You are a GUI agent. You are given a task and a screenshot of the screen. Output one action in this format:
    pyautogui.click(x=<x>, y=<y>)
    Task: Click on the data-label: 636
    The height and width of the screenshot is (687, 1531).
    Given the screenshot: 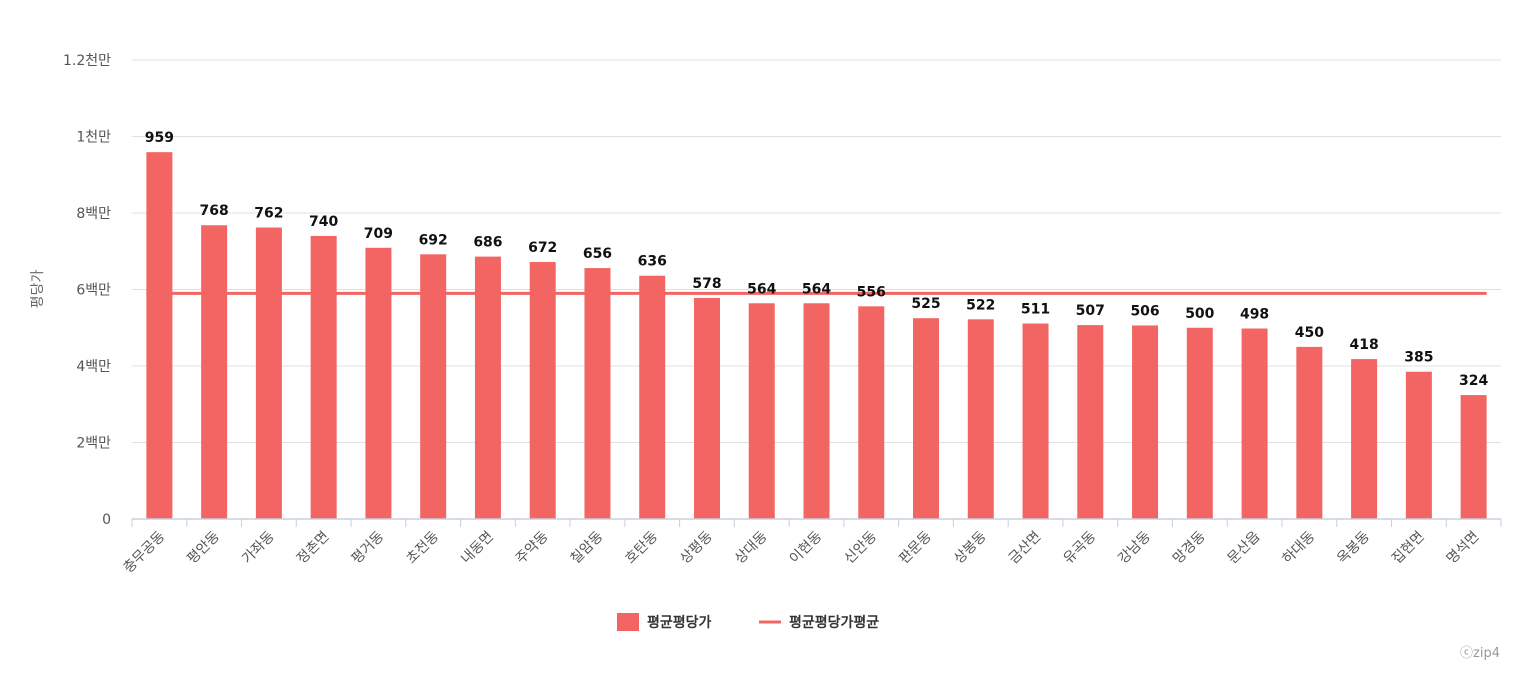 What is the action you would take?
    pyautogui.click(x=652, y=262)
    